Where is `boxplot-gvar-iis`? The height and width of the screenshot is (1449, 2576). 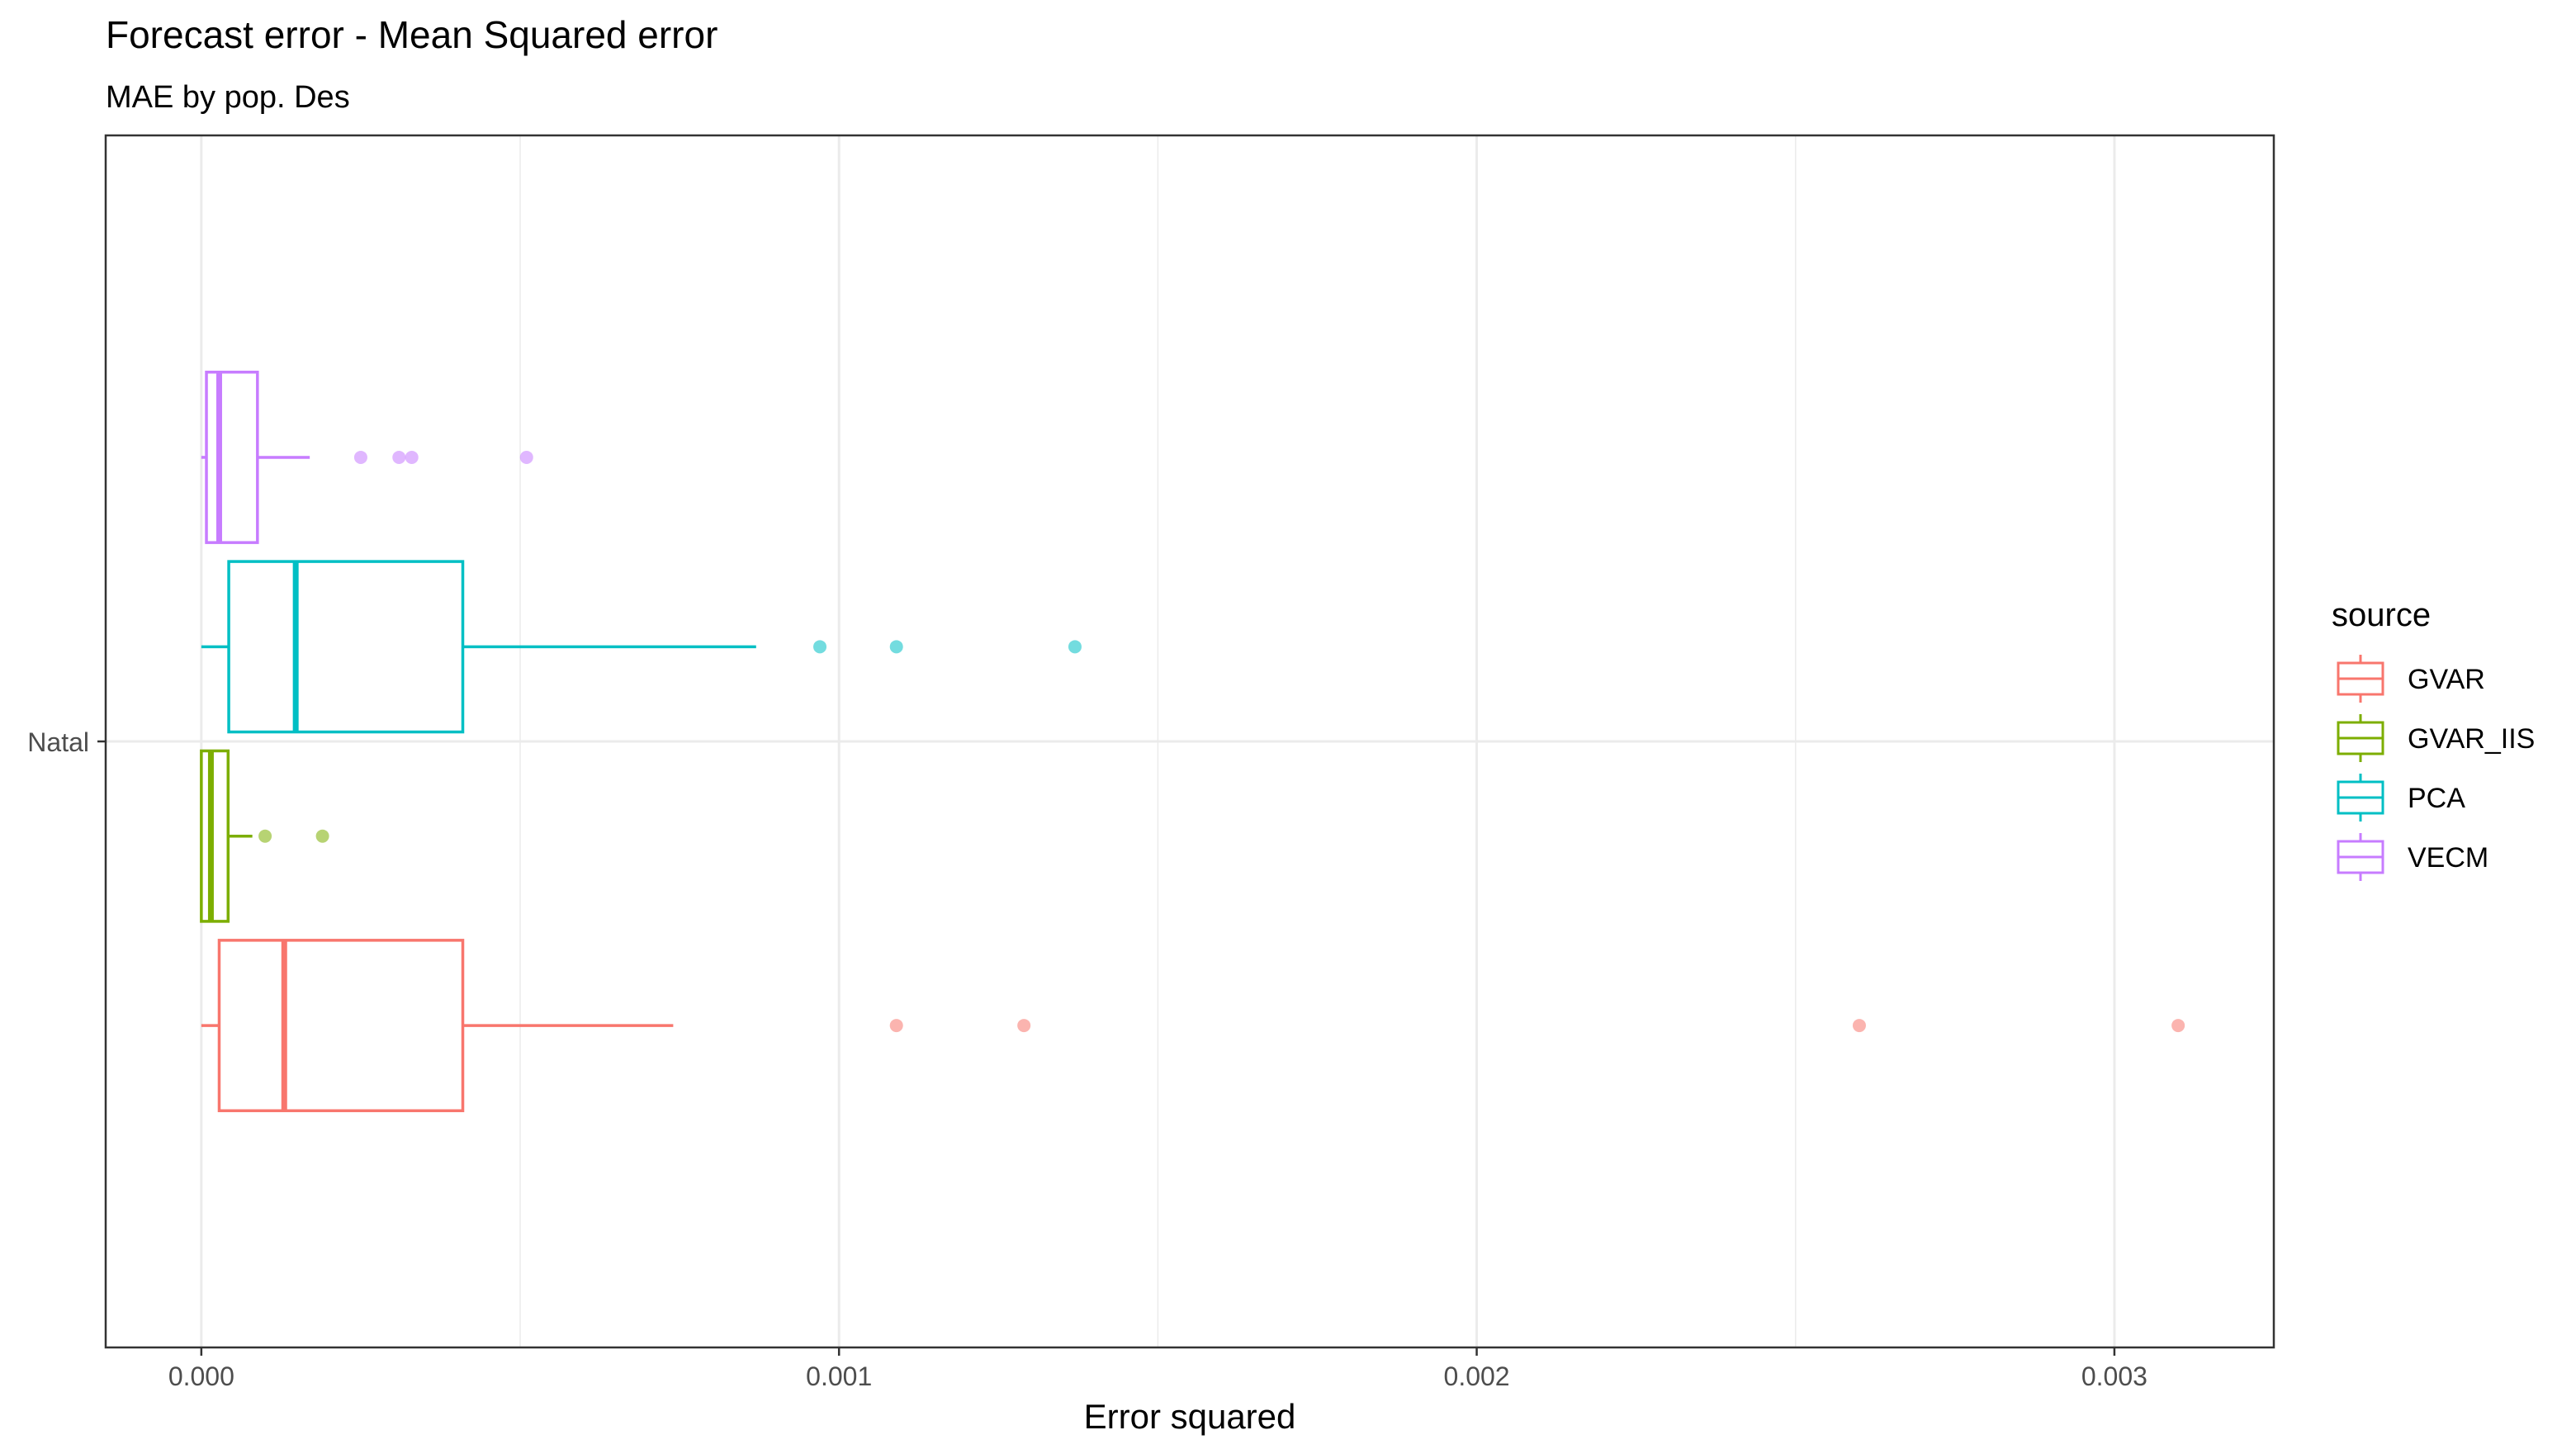 boxplot-gvar-iis is located at coordinates (264, 836).